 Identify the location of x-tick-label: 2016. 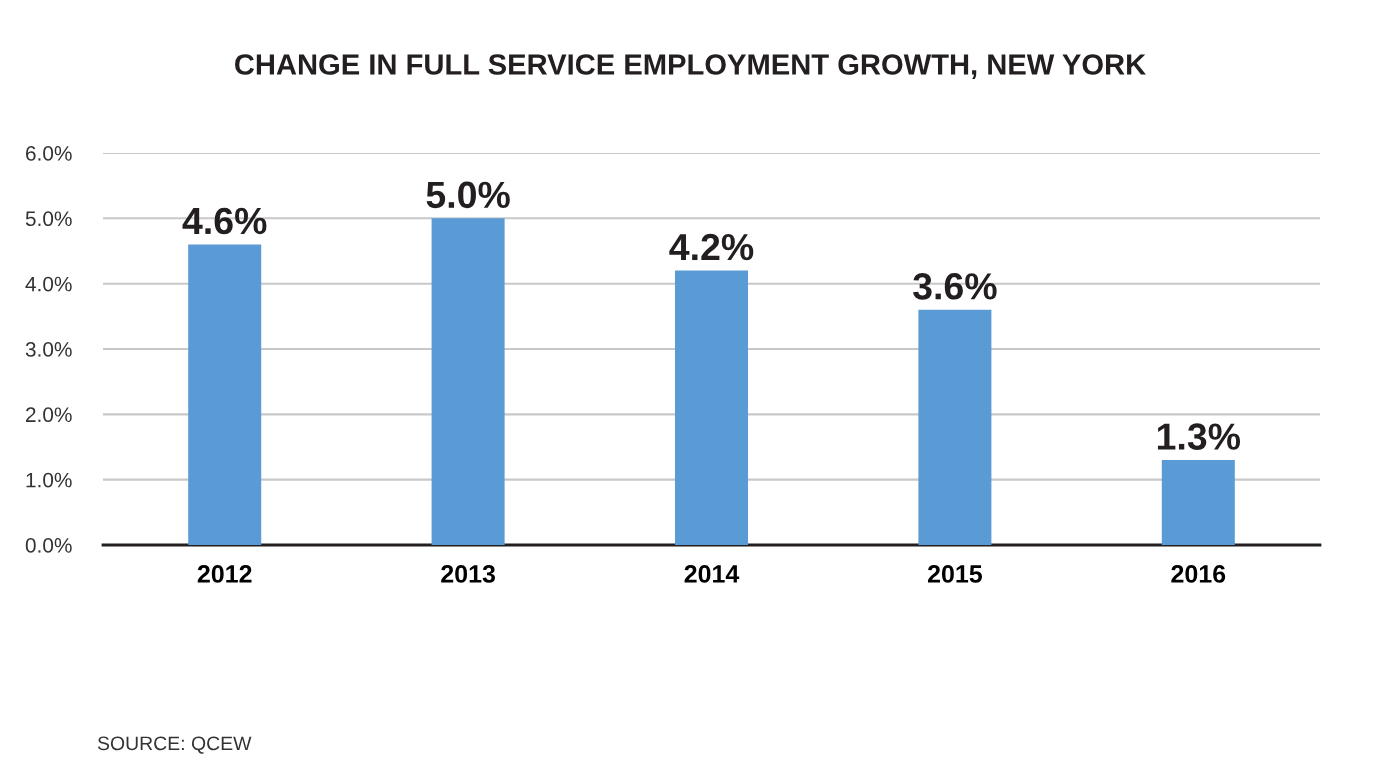
(1198, 574).